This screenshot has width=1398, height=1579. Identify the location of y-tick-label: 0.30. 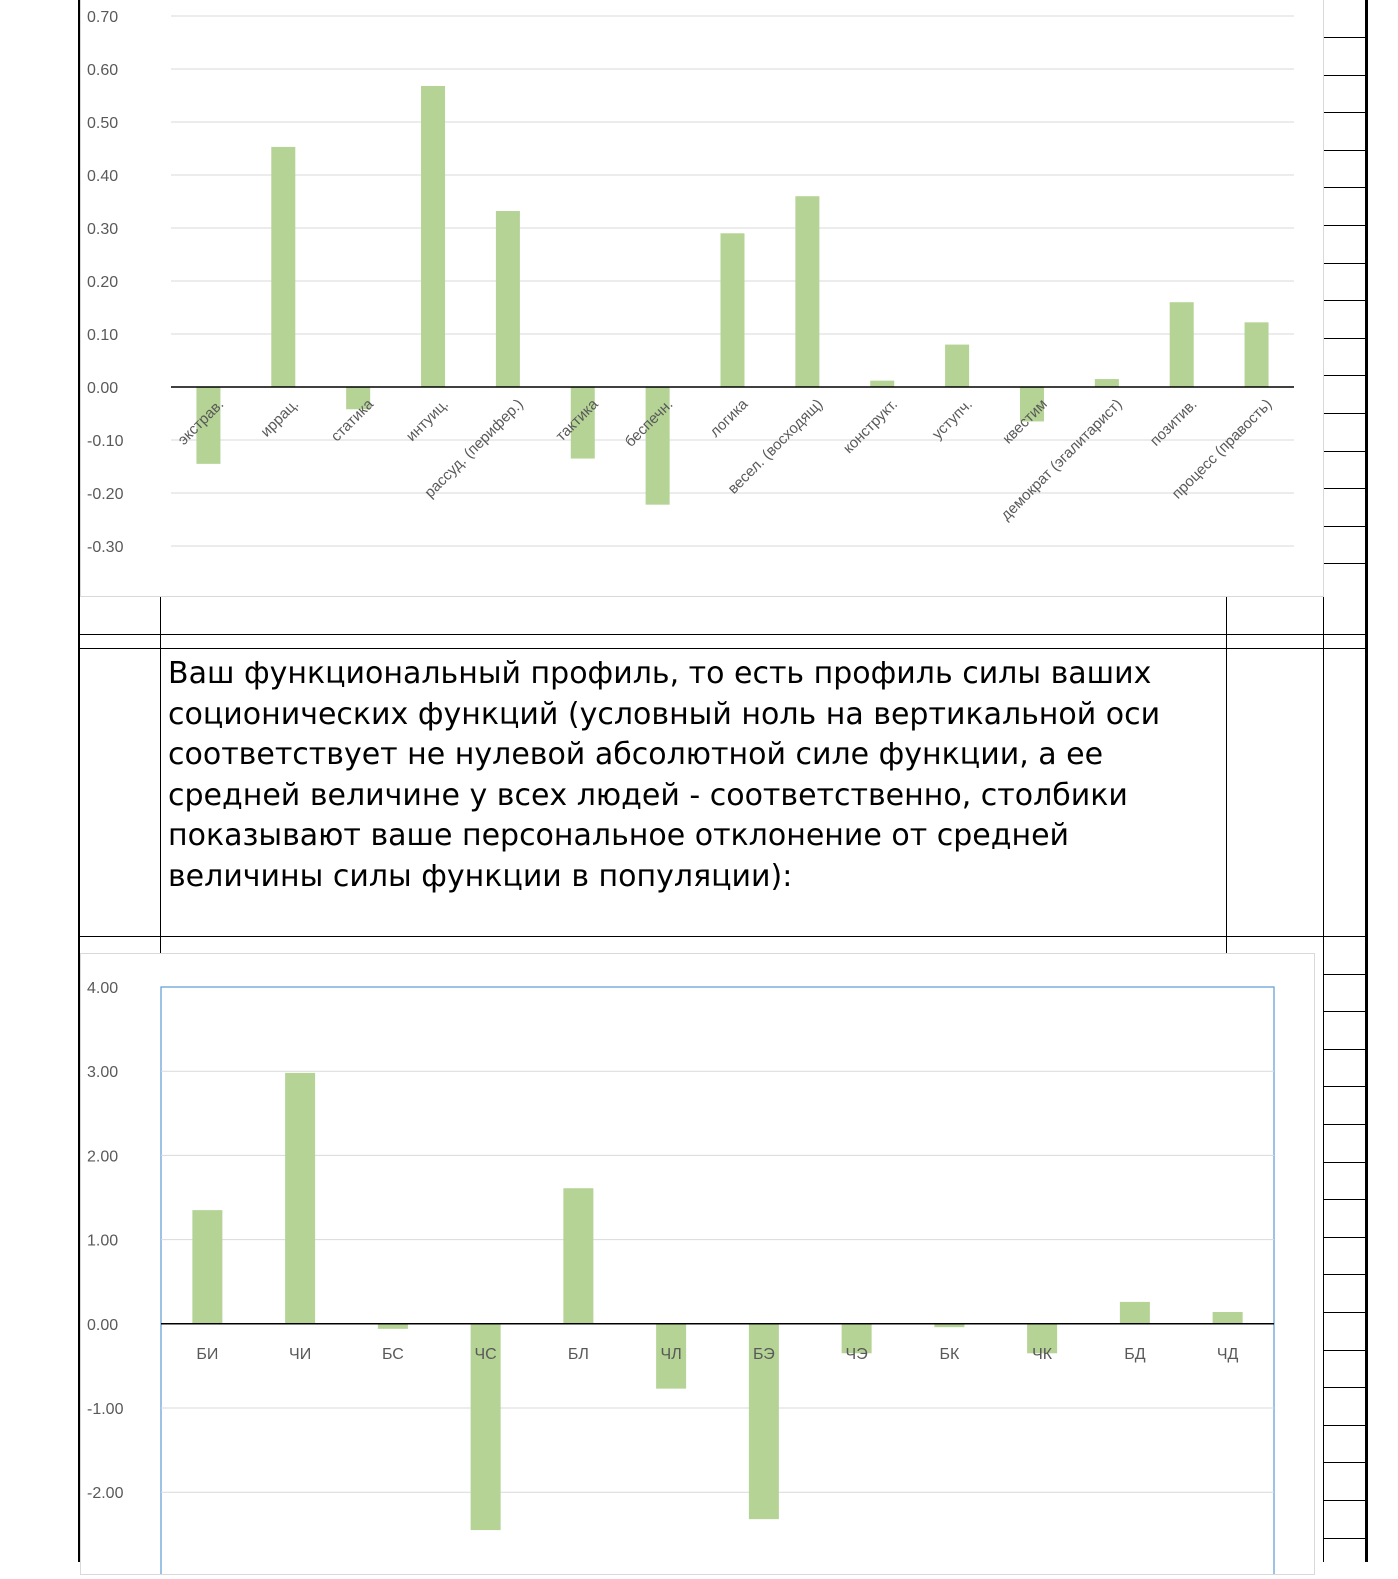
(102, 229).